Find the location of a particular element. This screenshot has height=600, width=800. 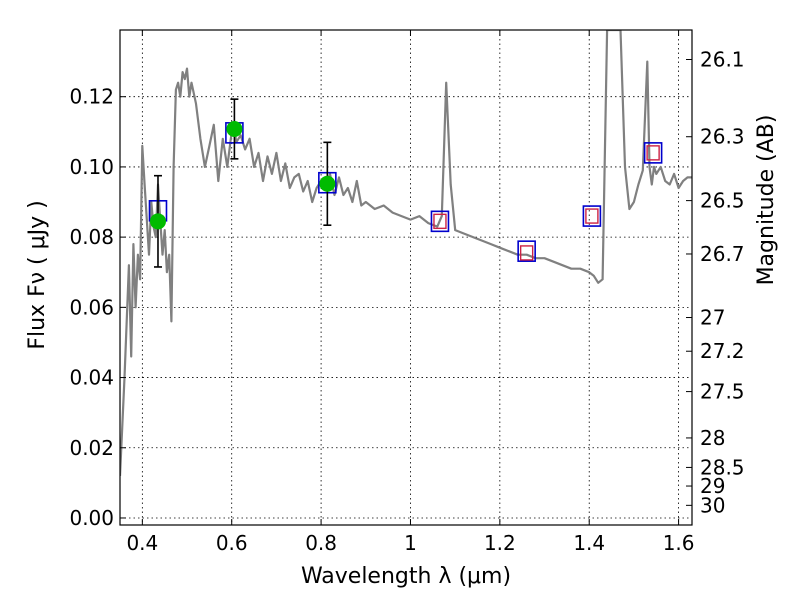

y-tick-label: 0.06 is located at coordinates (91, 307).